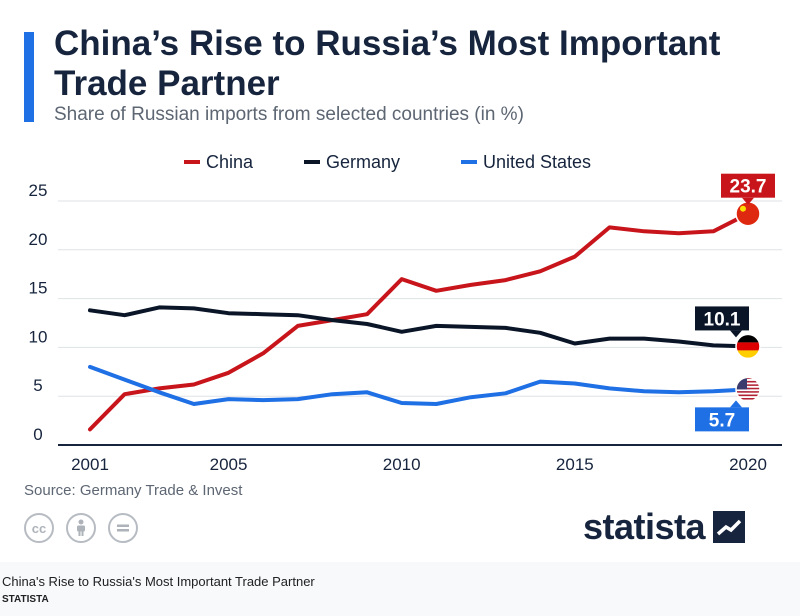 The image size is (800, 616). I want to click on end-value-text: 23.7, so click(748, 187).